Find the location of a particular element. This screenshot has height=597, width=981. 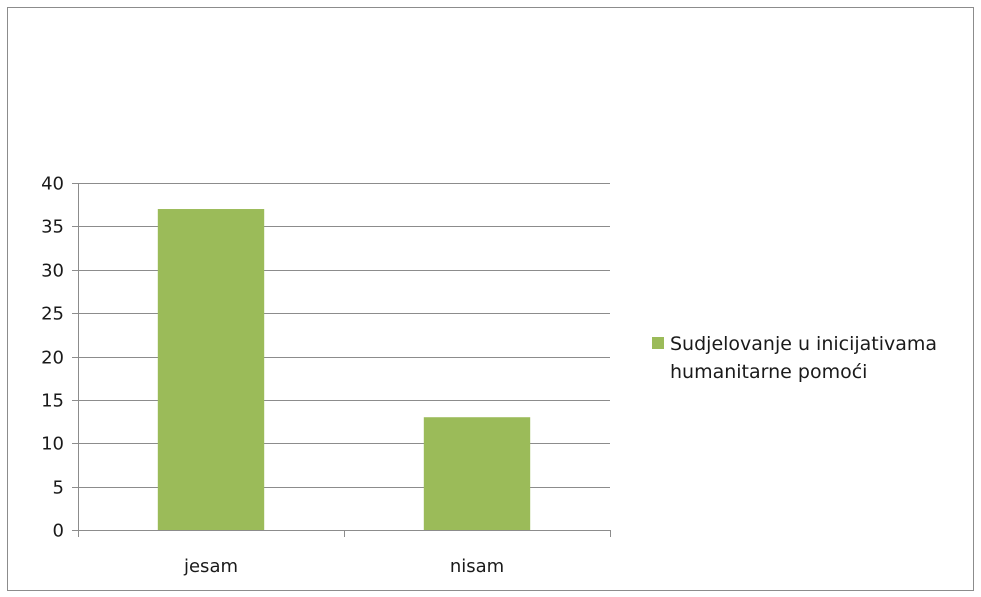

y-tick-label: 30 is located at coordinates (52, 271).